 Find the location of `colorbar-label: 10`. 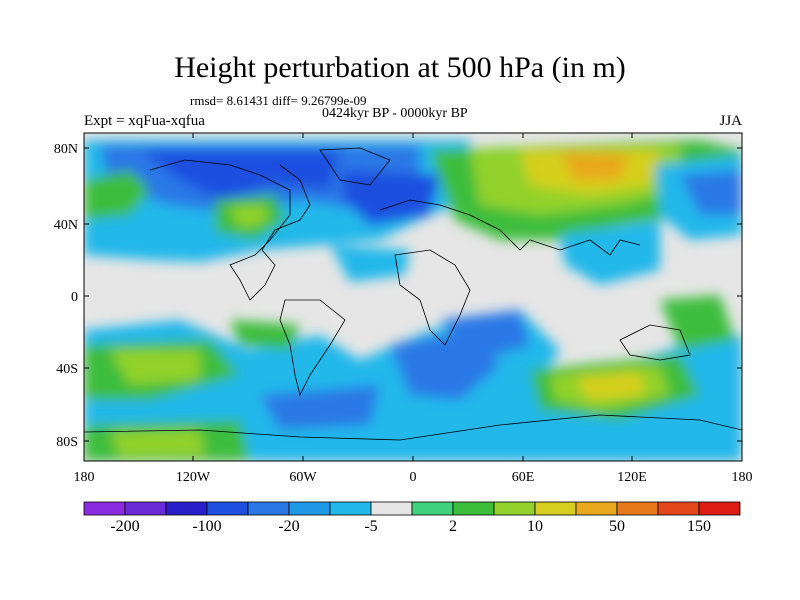

colorbar-label: 10 is located at coordinates (535, 526).